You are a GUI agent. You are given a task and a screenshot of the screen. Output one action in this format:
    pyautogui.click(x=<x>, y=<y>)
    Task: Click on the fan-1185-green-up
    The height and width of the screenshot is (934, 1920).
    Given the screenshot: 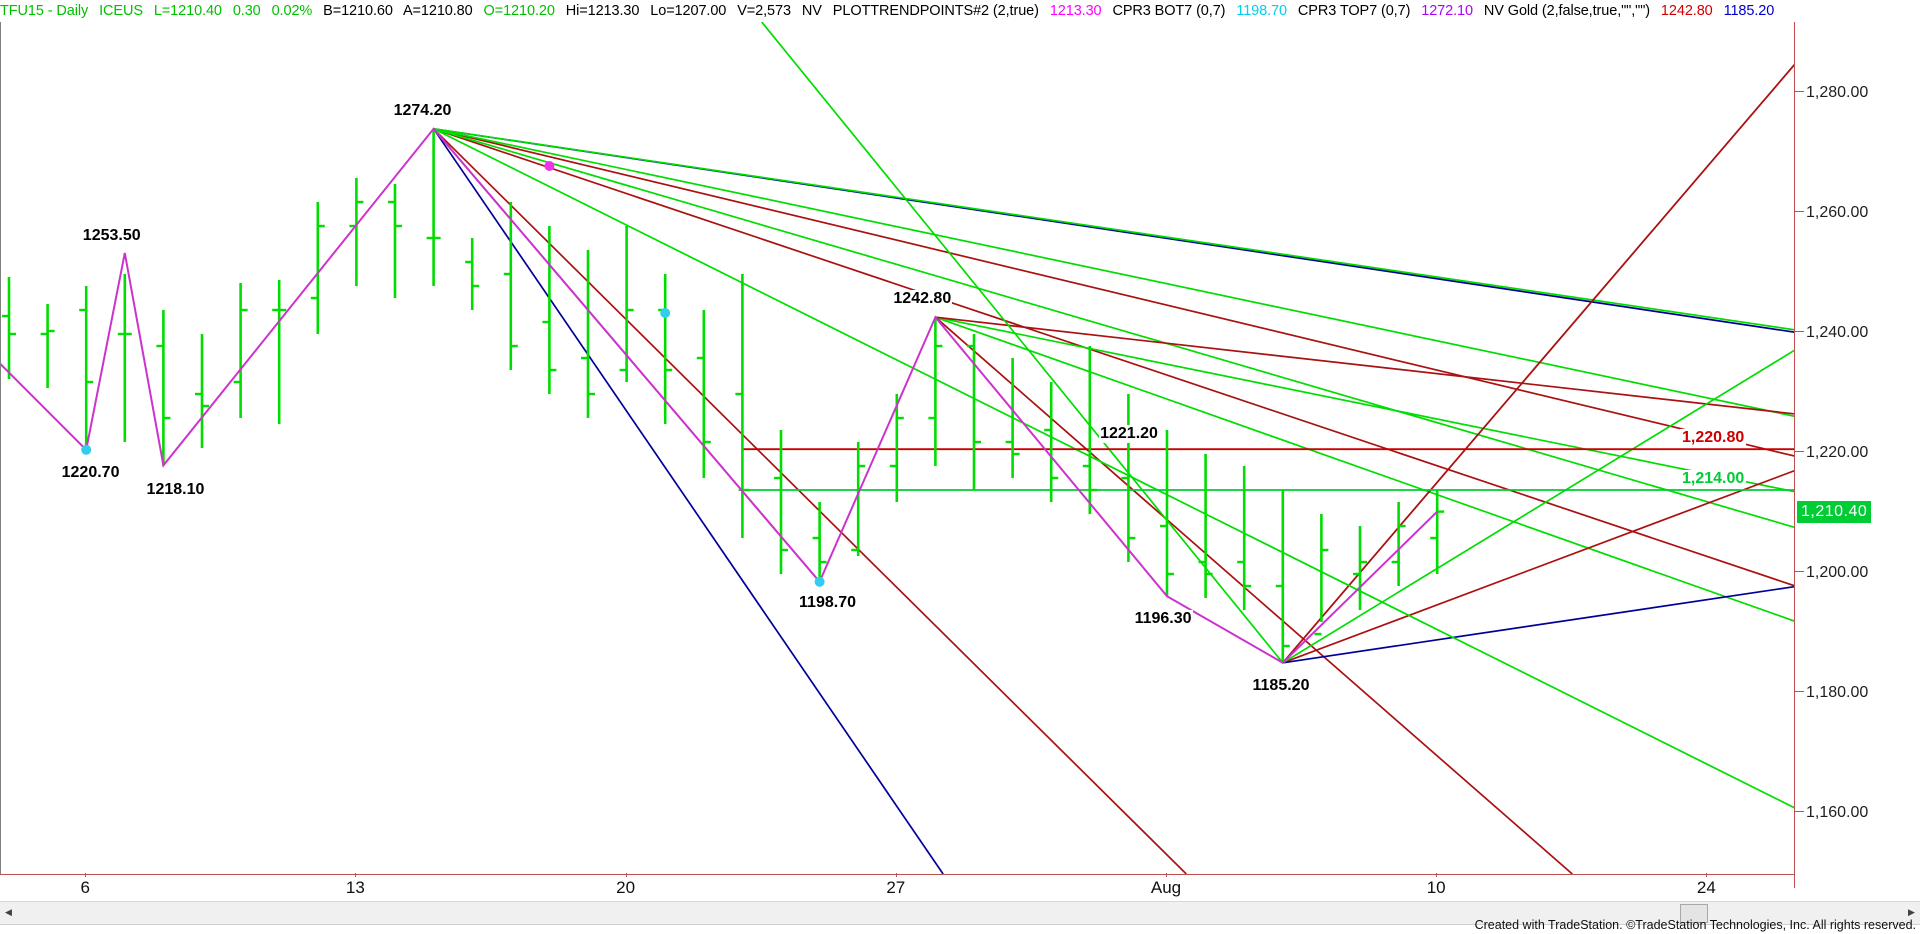 What is the action you would take?
    pyautogui.click(x=1538, y=506)
    